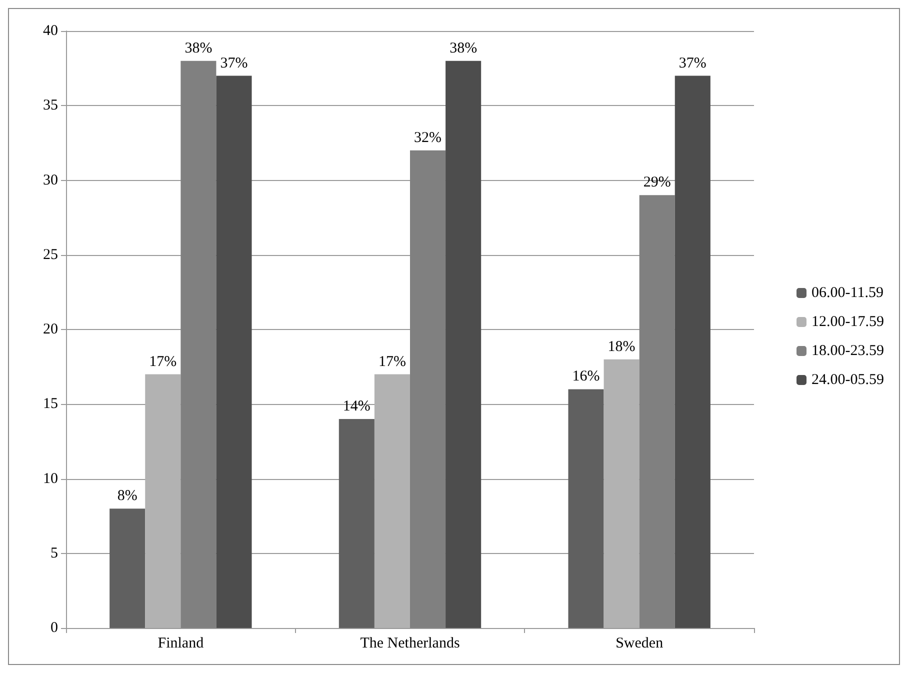 The image size is (910, 675). What do you see at coordinates (50, 404) in the screenshot?
I see `y-tick-label: 15` at bounding box center [50, 404].